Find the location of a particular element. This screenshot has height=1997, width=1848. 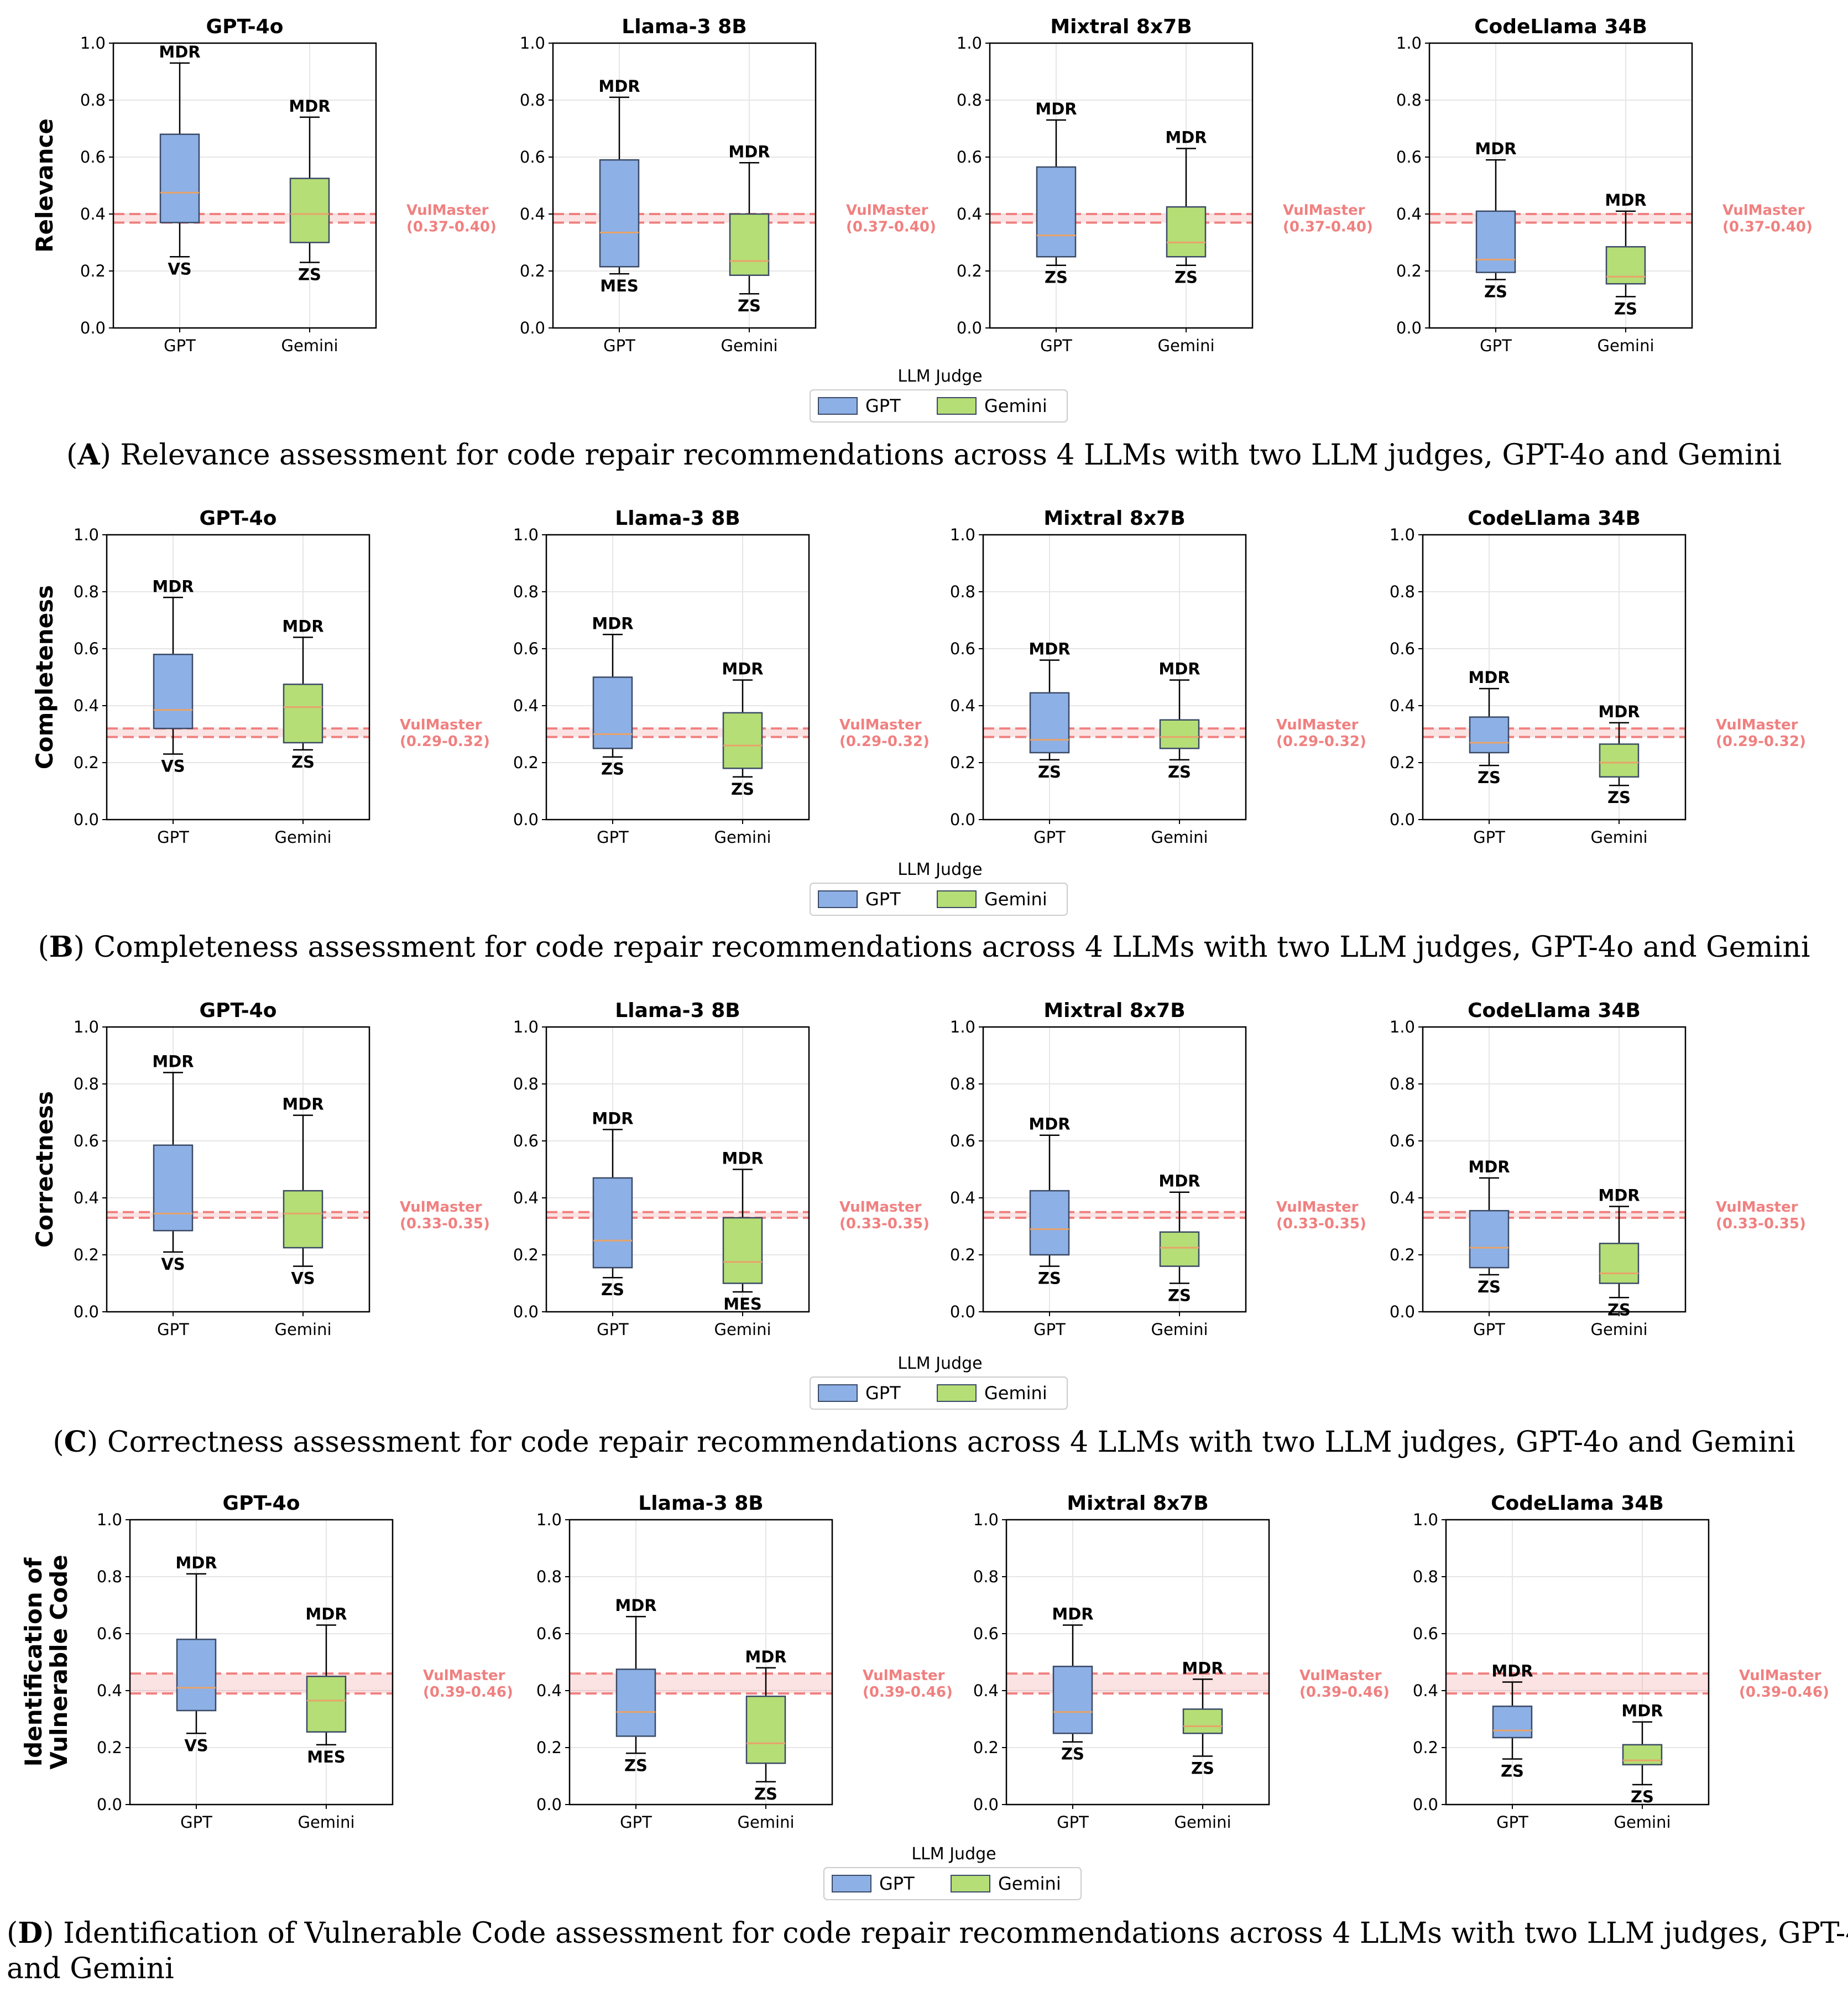

caption-letter: A is located at coordinates (88, 455).